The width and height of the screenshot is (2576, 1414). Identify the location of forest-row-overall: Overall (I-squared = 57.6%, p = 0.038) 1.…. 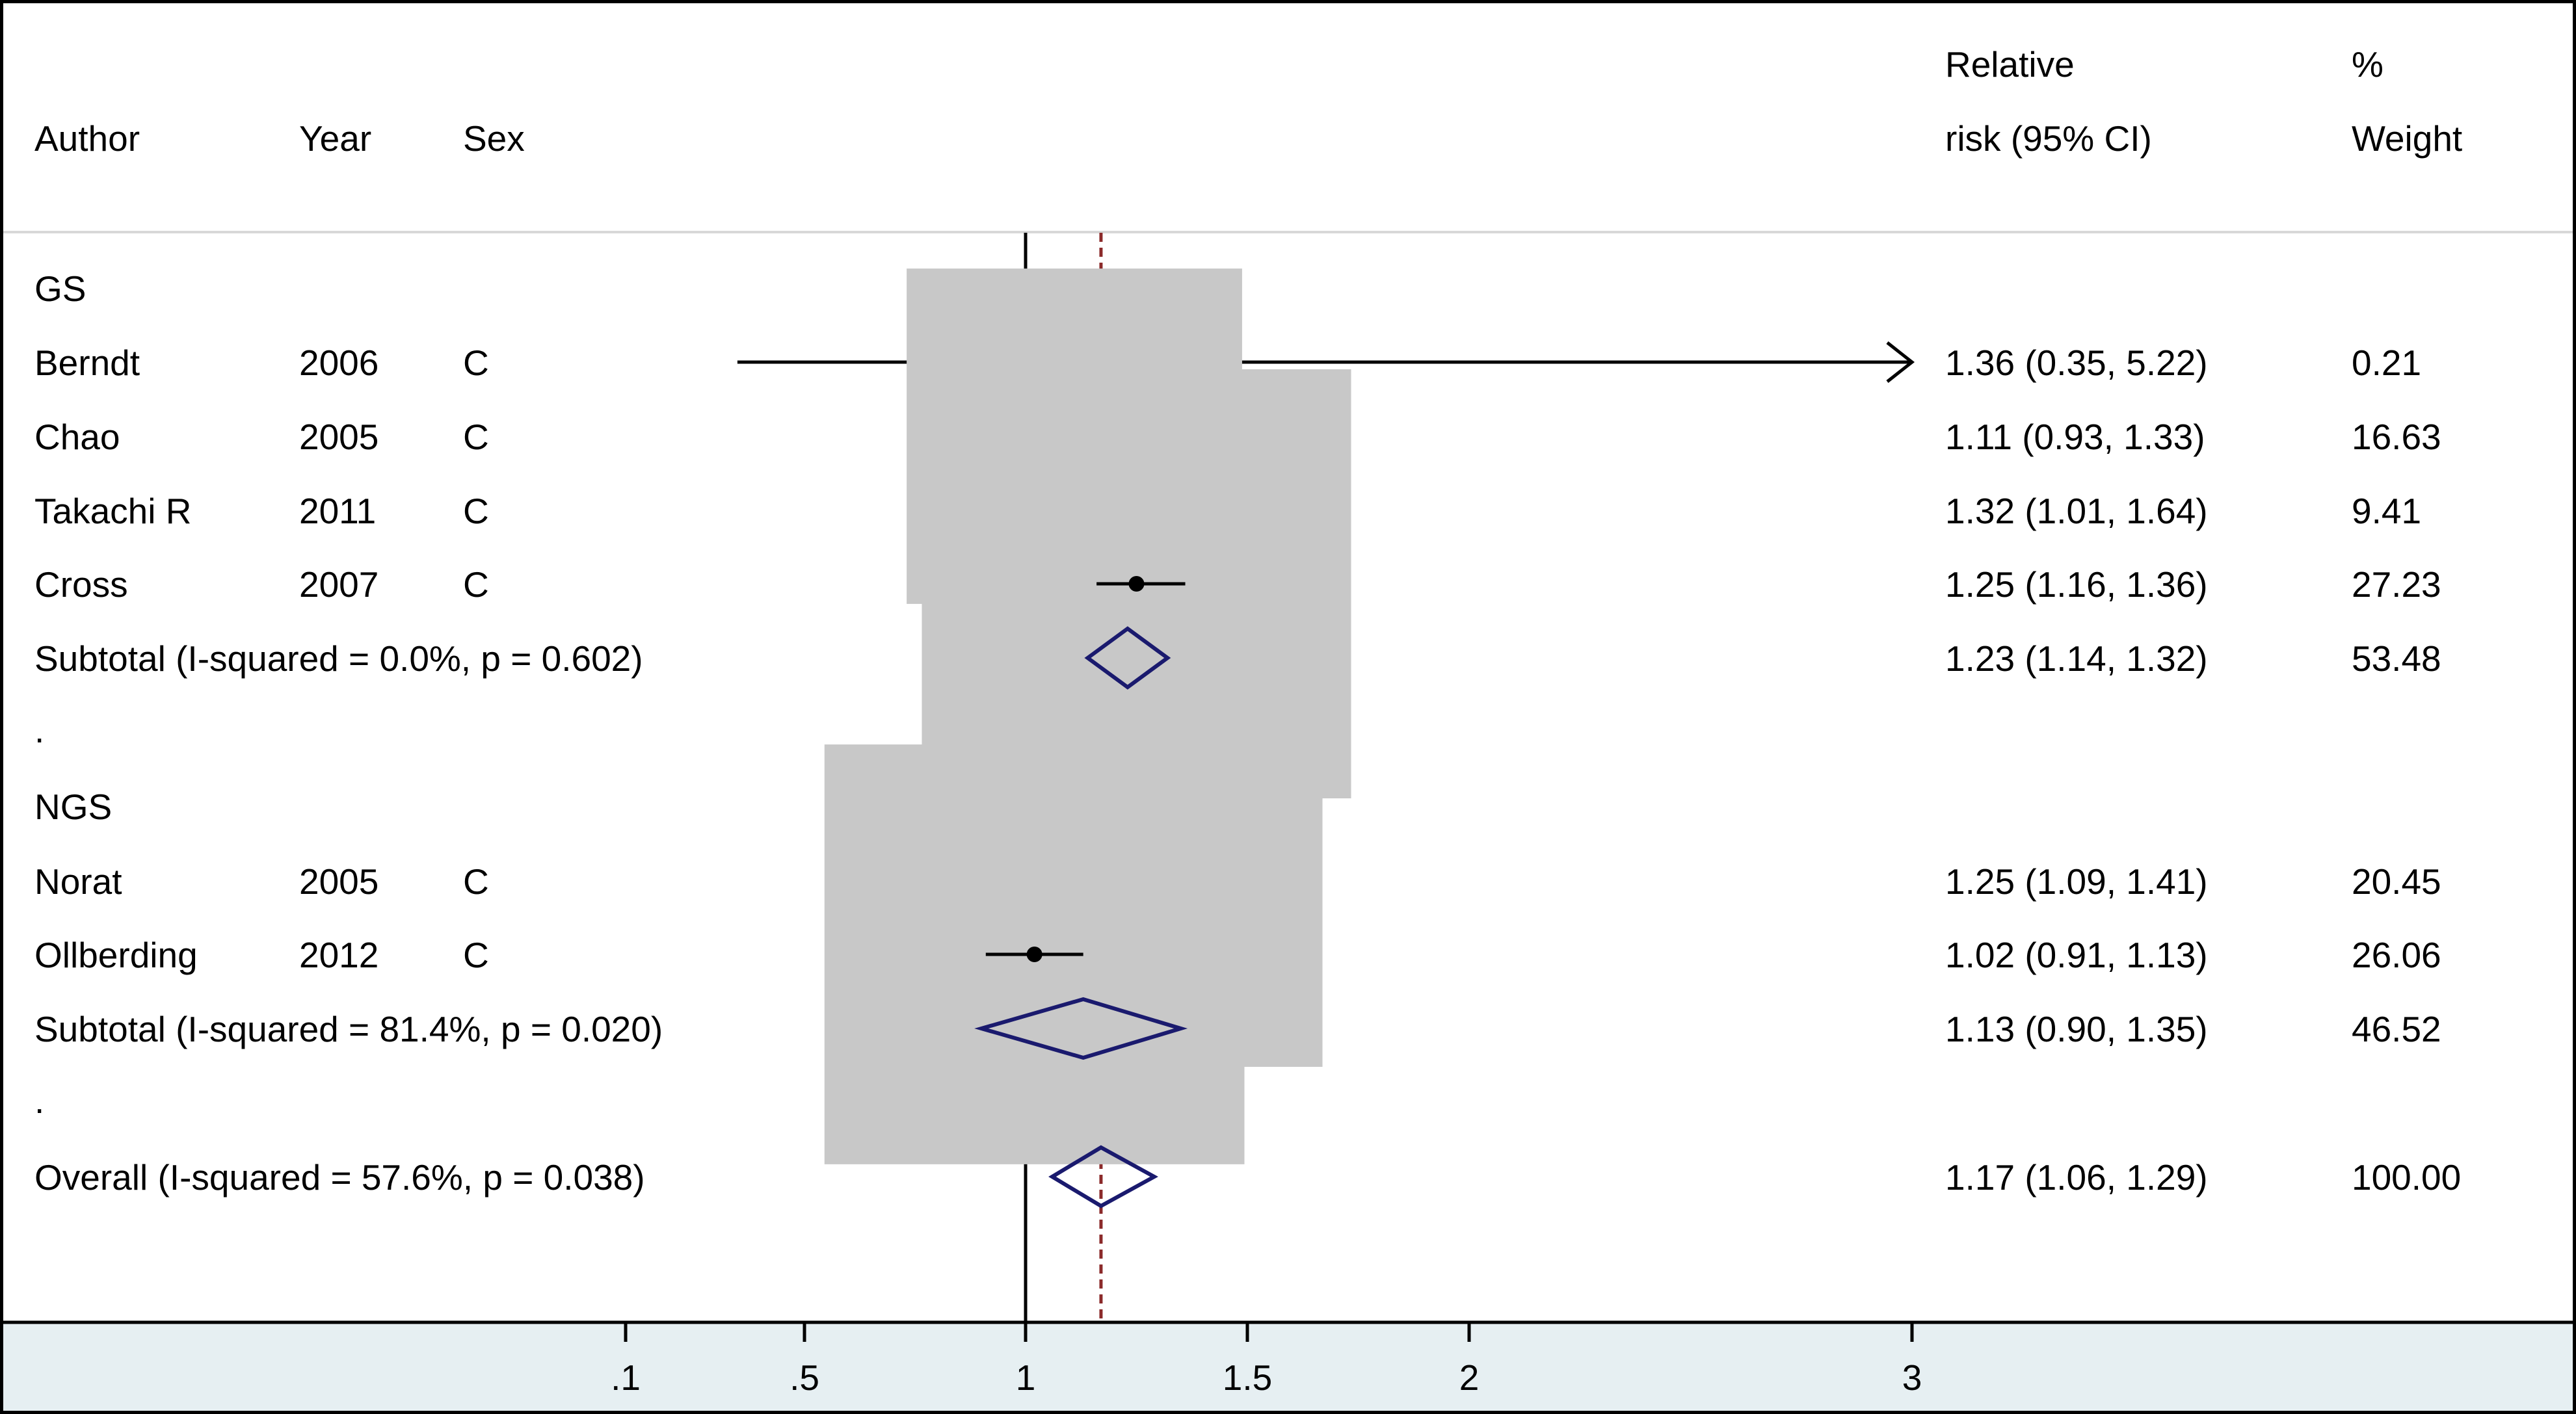
(1247, 1177).